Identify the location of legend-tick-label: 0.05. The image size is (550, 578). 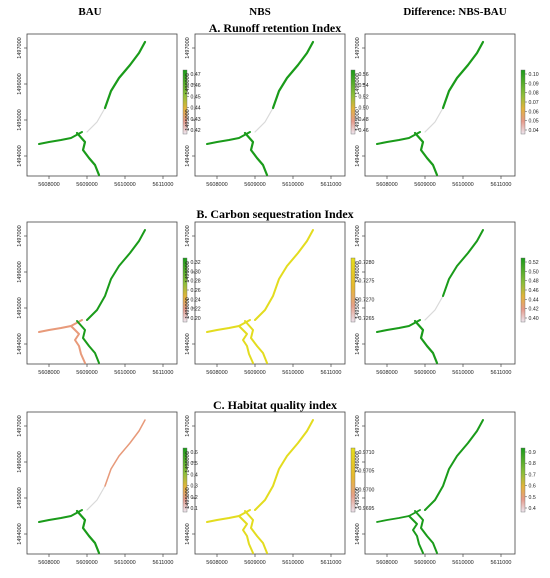
(534, 122).